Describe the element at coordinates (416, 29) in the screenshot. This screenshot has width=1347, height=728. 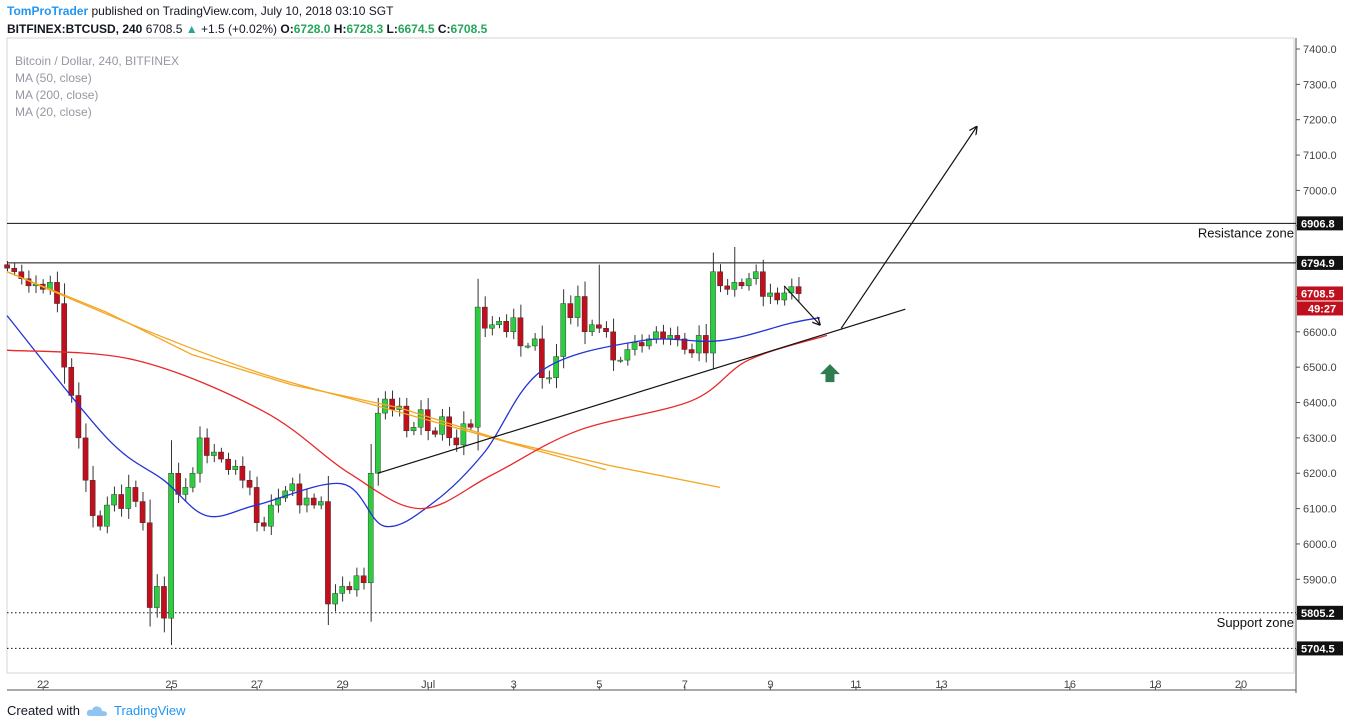
I see `low-value: 6674.5` at that location.